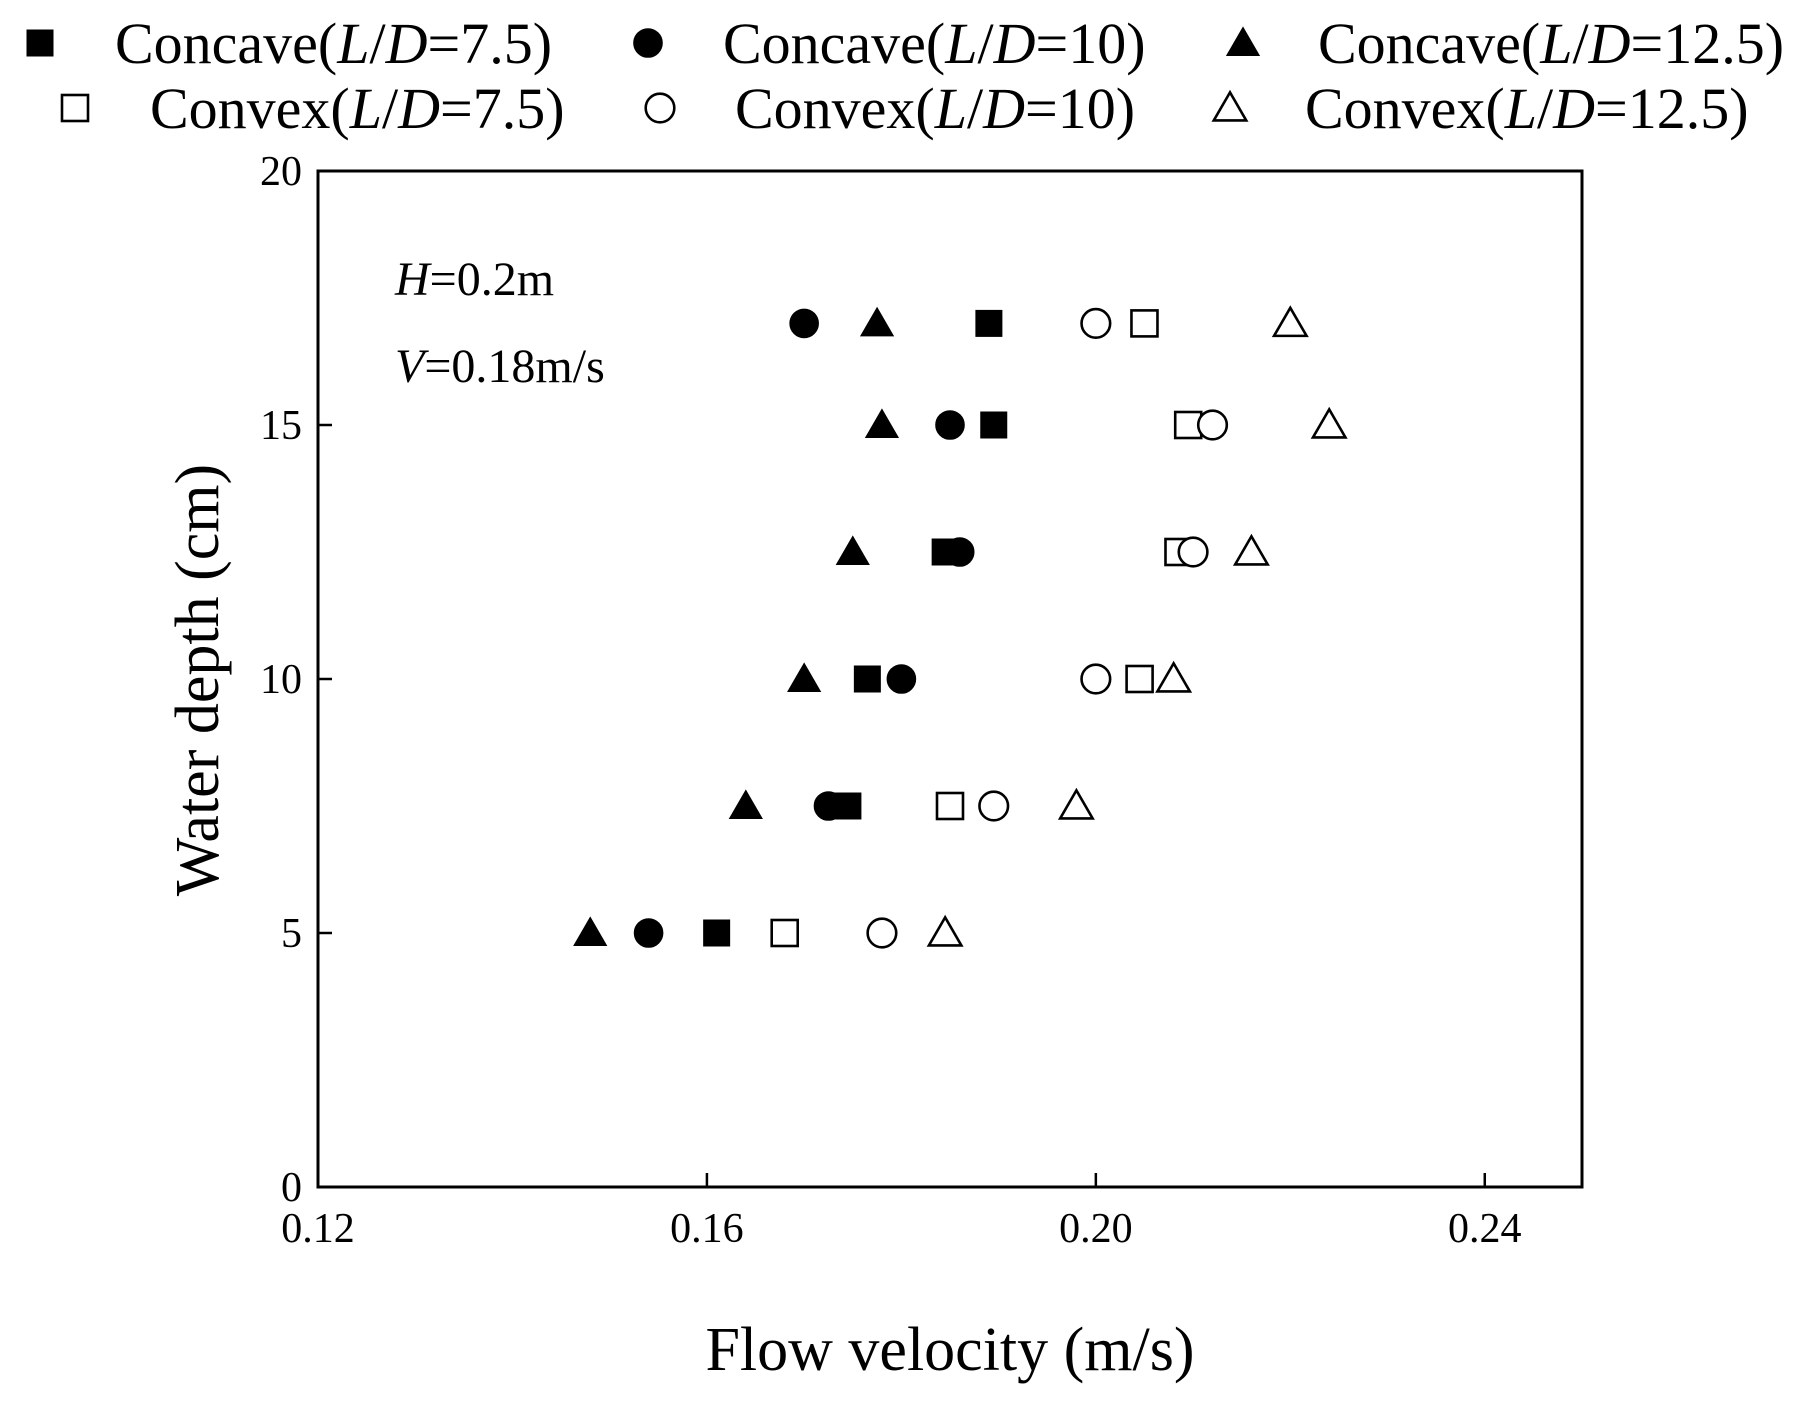 The image size is (1811, 1405). What do you see at coordinates (1551, 43) in the screenshot?
I see `legend-label-3: Concave(L/D=12.5)` at bounding box center [1551, 43].